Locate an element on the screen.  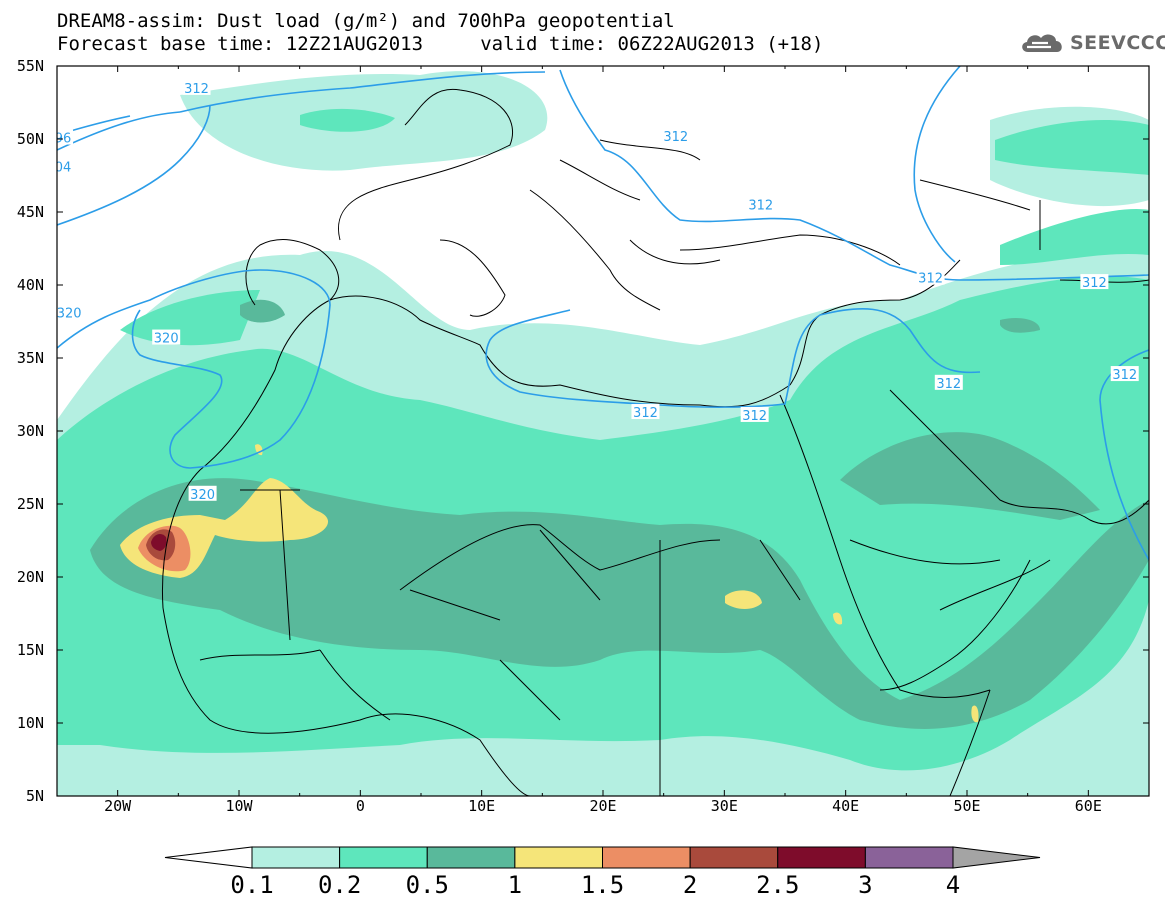
contour-label: 96 is located at coordinates (63, 139).